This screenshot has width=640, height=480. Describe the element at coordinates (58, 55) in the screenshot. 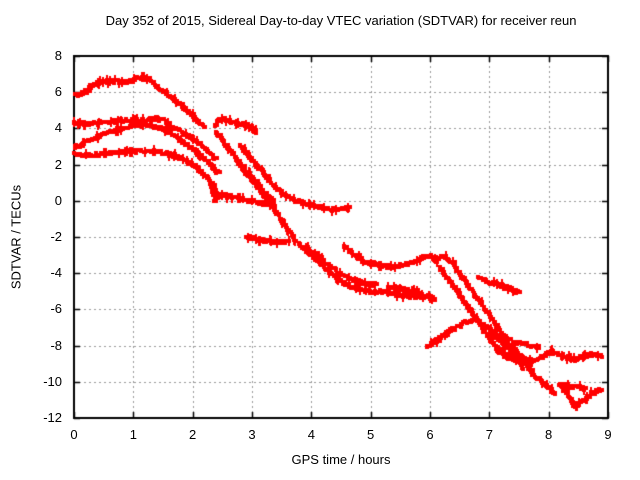

I see `y-tick-label: 8` at that location.